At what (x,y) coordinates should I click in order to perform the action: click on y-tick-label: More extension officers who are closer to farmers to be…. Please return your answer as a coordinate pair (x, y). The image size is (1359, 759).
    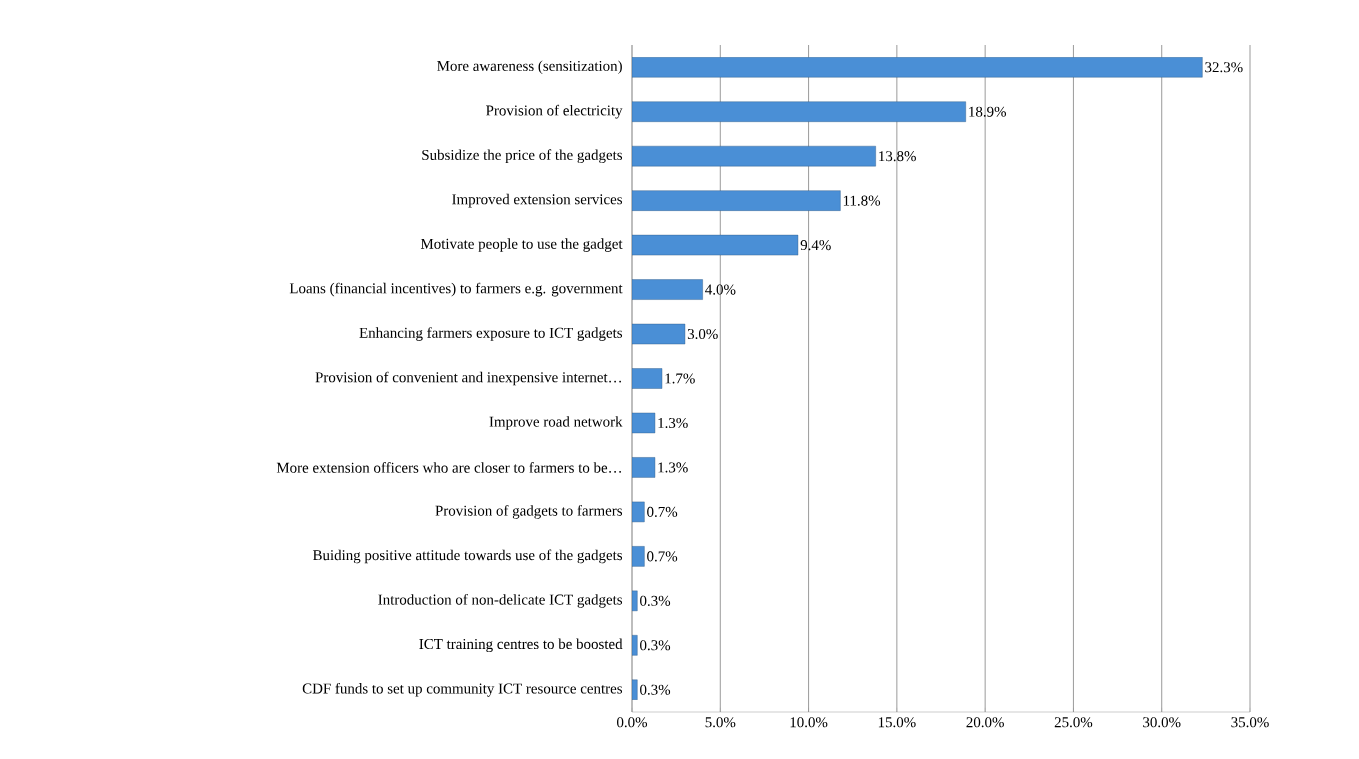
    Looking at the image, I should click on (448, 467).